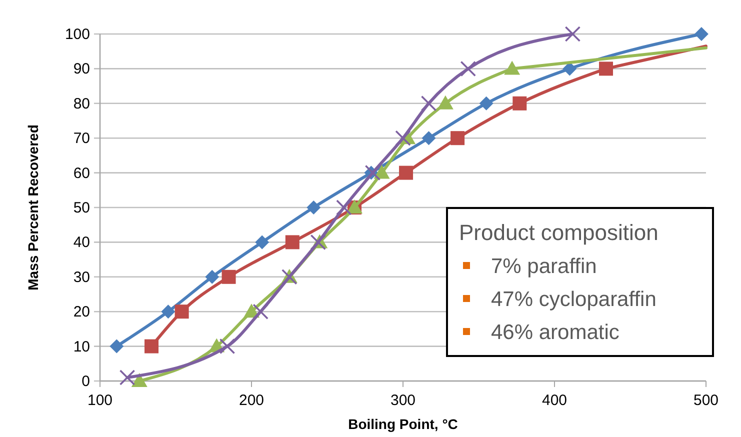 This screenshot has width=741, height=437. Describe the element at coordinates (86, 381) in the screenshot. I see `y-tick-label: 0` at that location.